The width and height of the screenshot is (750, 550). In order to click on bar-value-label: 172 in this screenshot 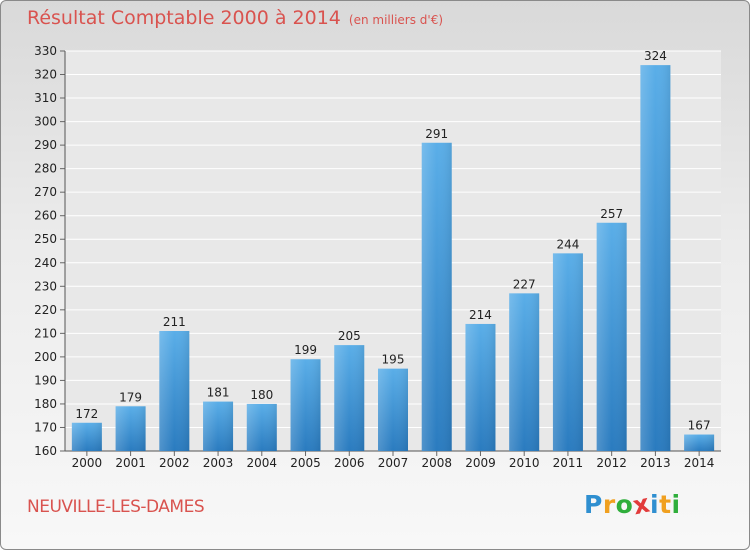, I will do `click(86, 414)`.